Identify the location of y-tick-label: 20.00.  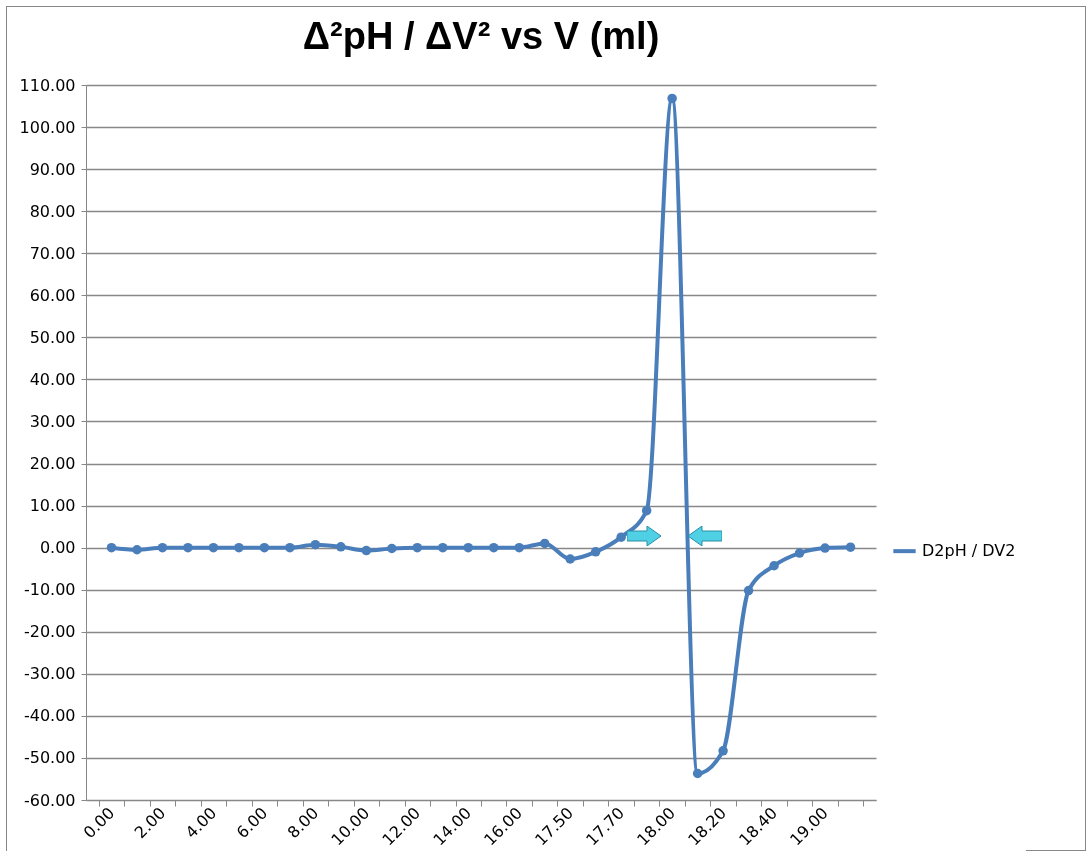
(52, 464).